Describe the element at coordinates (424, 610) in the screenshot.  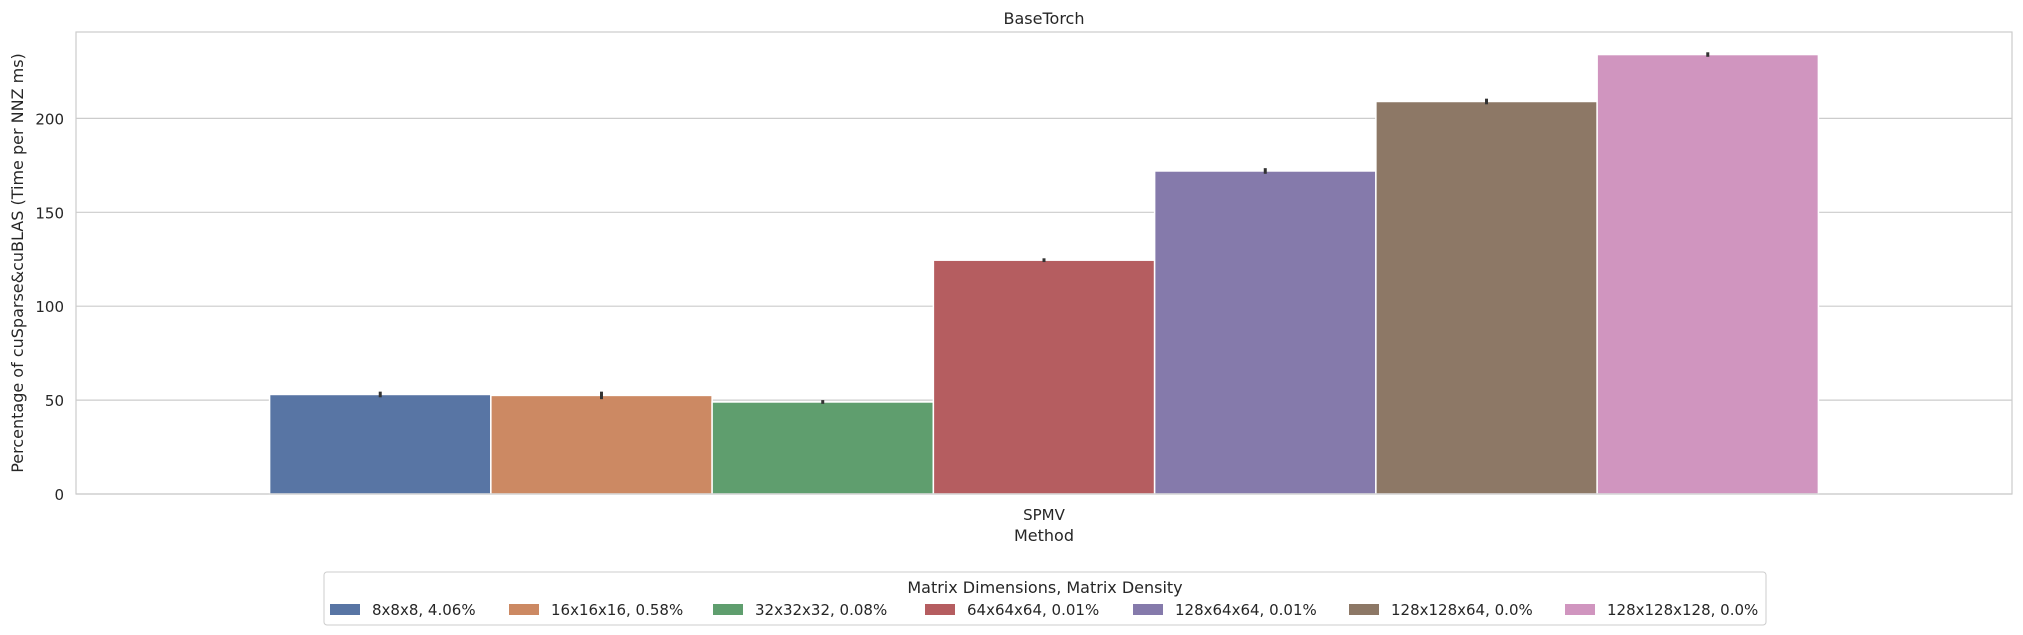
I see `legend-label: 8x8x8, 4.06%` at that location.